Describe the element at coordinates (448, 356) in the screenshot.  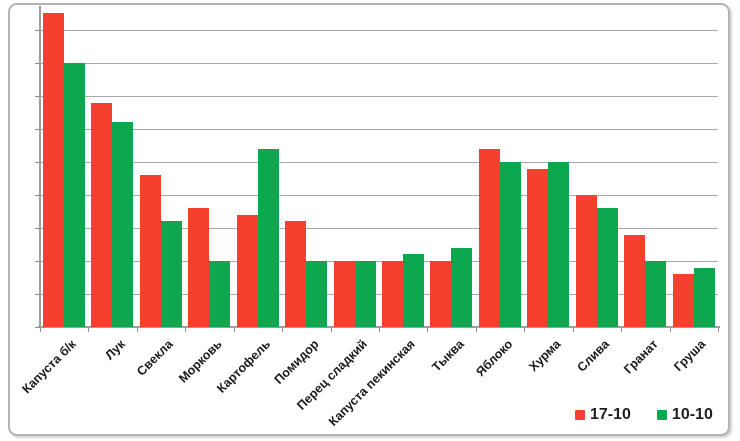
I see `x-axis-label: Тыква` at that location.